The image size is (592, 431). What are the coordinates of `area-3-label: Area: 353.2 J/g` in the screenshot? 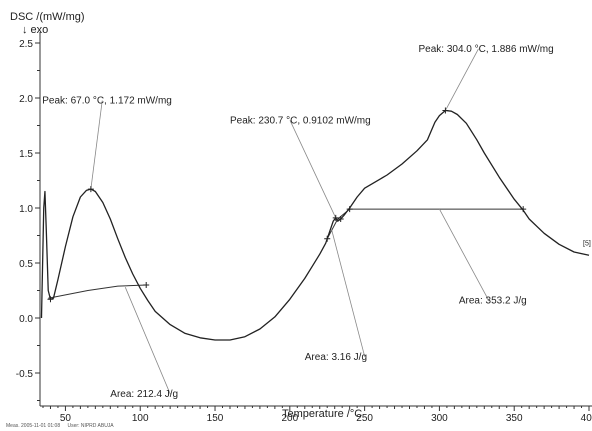 It's located at (493, 301).